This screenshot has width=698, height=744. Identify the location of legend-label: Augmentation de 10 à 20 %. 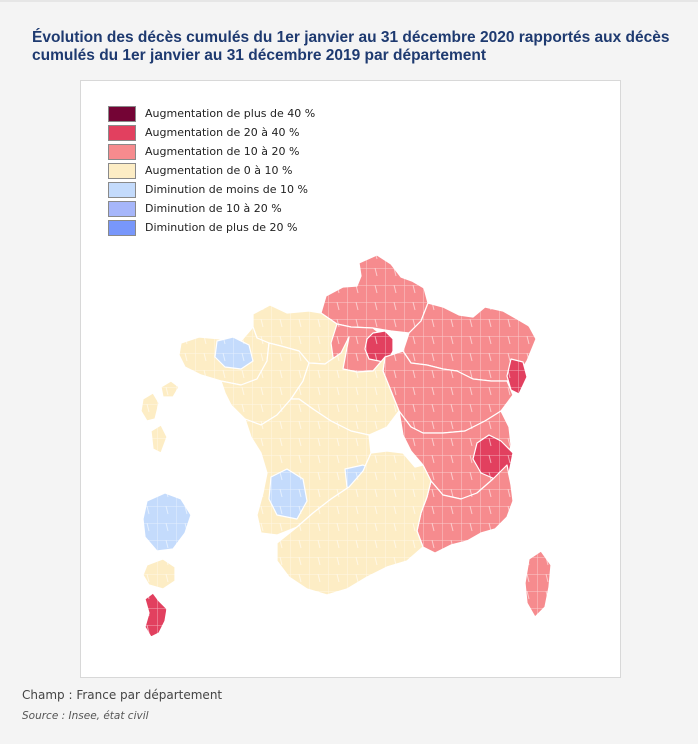
(222, 151).